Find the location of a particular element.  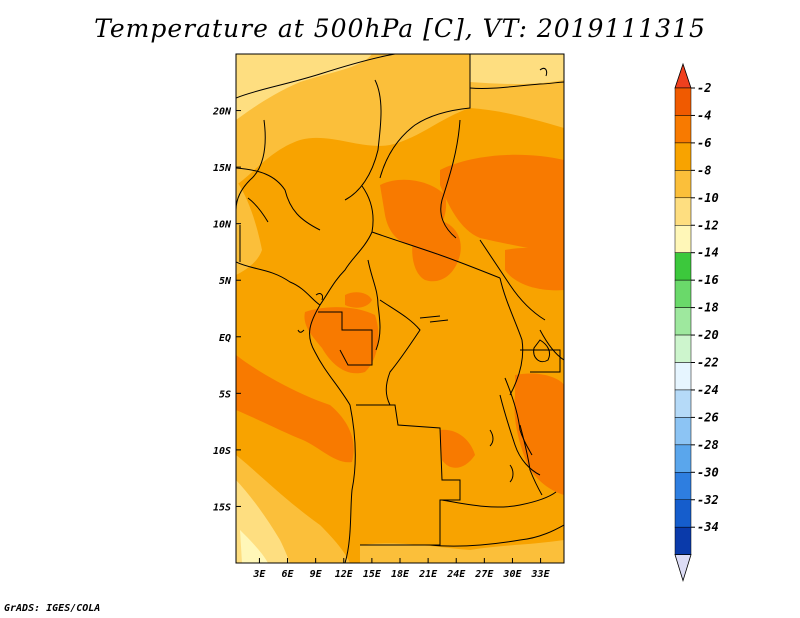

field-west-light is located at coordinates (249, 227).